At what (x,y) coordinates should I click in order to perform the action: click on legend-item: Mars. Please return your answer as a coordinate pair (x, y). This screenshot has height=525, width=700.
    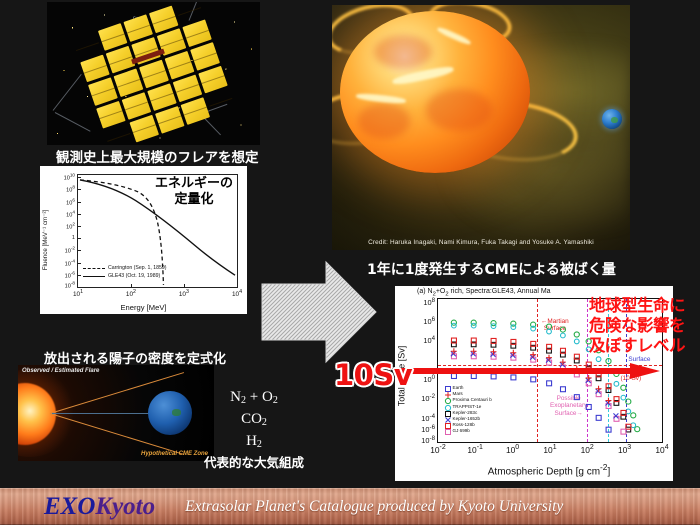
    Looking at the image, I should click on (468, 395).